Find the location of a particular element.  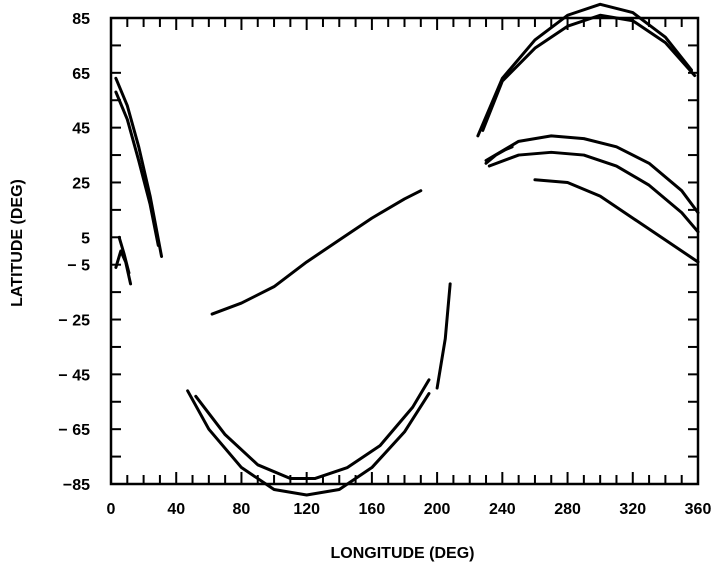

y-tick-labels: 85 65 45 25 5 − 5 − 25 − 45 − 65 −85 is located at coordinates (74, 252).